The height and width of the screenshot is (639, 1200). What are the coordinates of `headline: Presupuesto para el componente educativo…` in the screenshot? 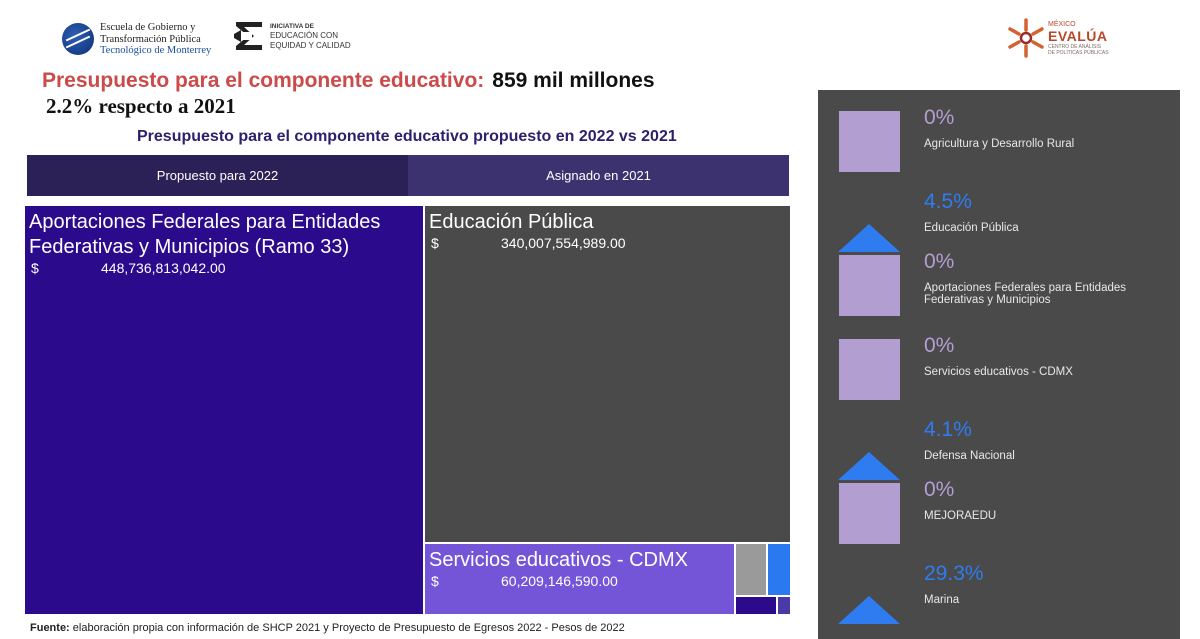 It's located at (348, 81).